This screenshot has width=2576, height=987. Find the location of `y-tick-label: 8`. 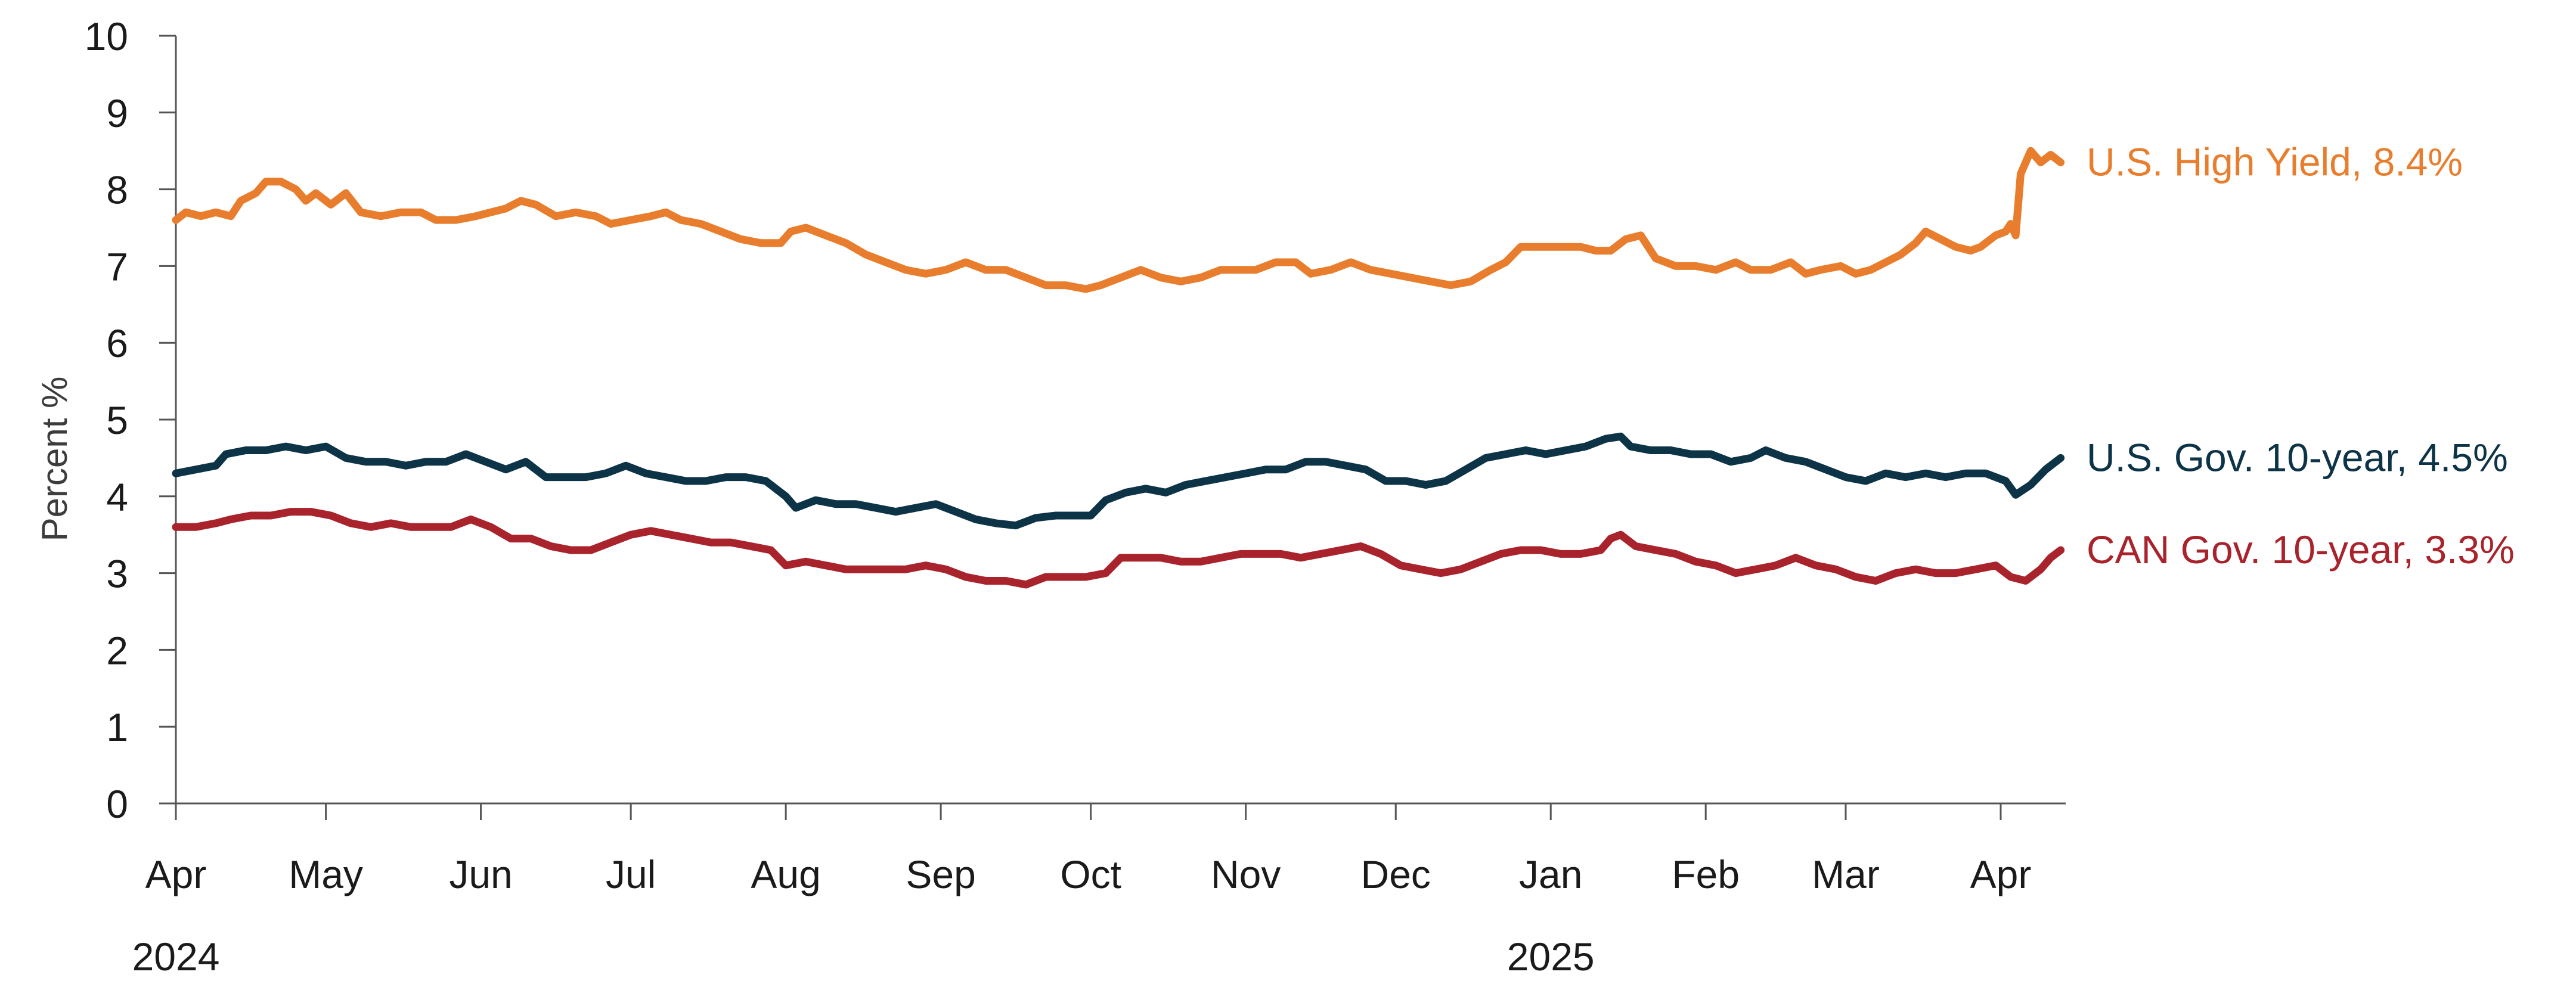

y-tick-label: 8 is located at coordinates (117, 190).